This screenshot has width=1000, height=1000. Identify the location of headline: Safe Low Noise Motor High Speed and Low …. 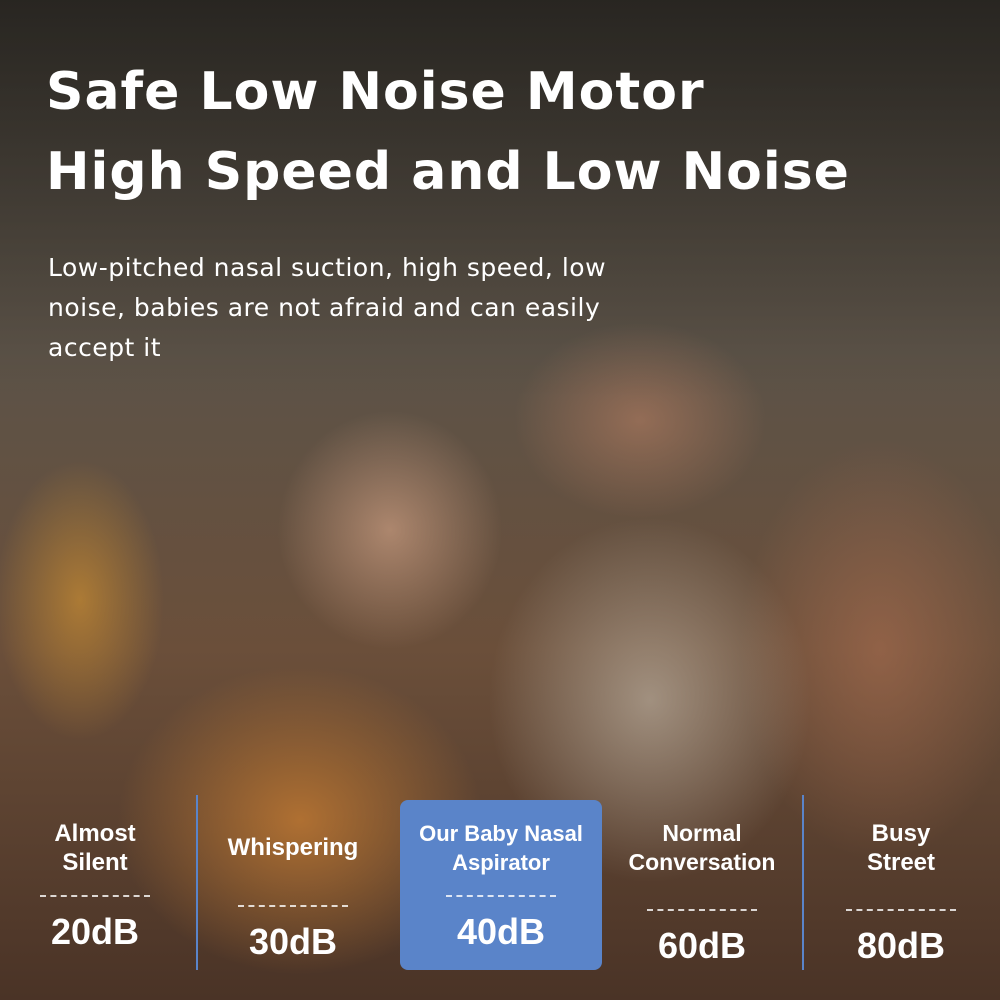
(448, 132).